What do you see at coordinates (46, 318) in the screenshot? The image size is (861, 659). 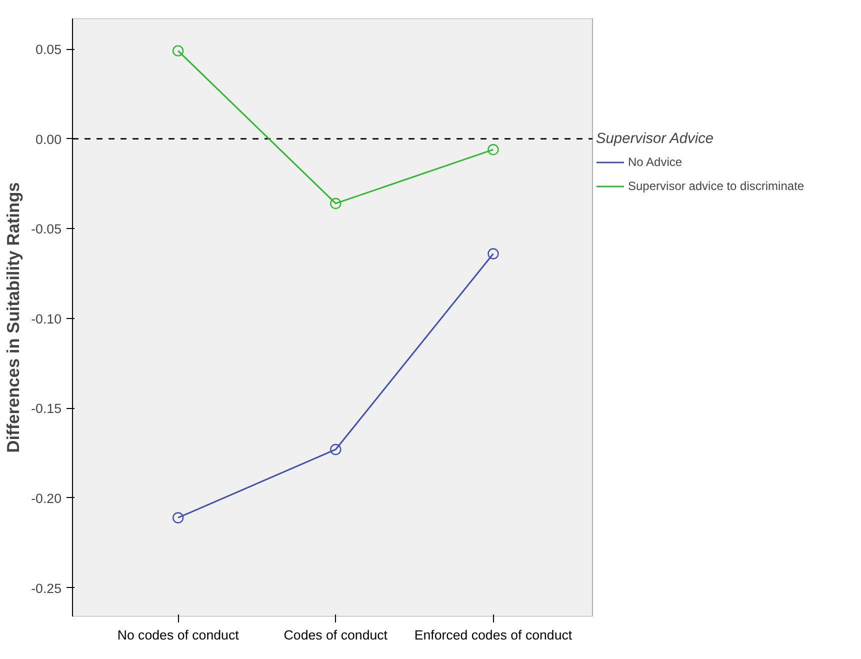 I see `y-tick-label: -0.10` at bounding box center [46, 318].